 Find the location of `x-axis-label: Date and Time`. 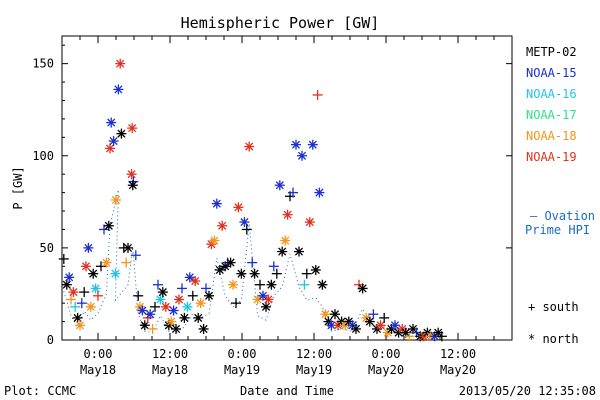

x-axis-label: Date and Time is located at coordinates (287, 391).